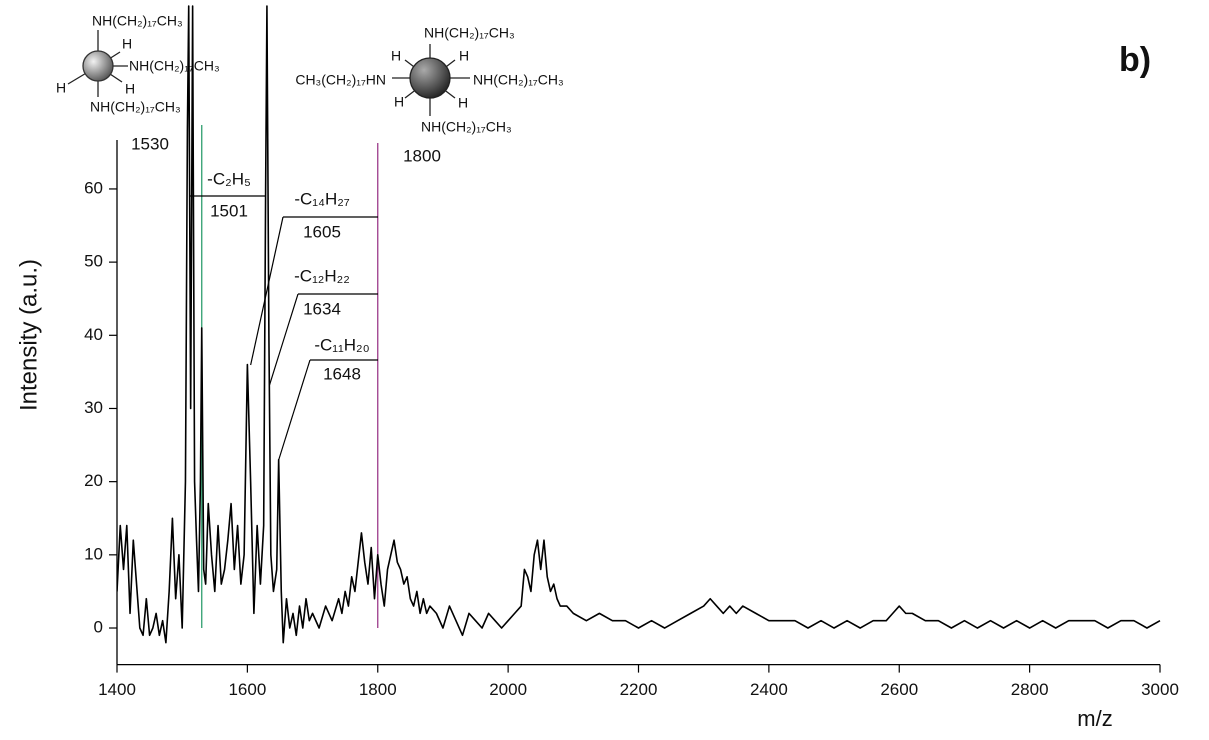  What do you see at coordinates (93, 553) in the screenshot?
I see `y-tick-label: 10` at bounding box center [93, 553].